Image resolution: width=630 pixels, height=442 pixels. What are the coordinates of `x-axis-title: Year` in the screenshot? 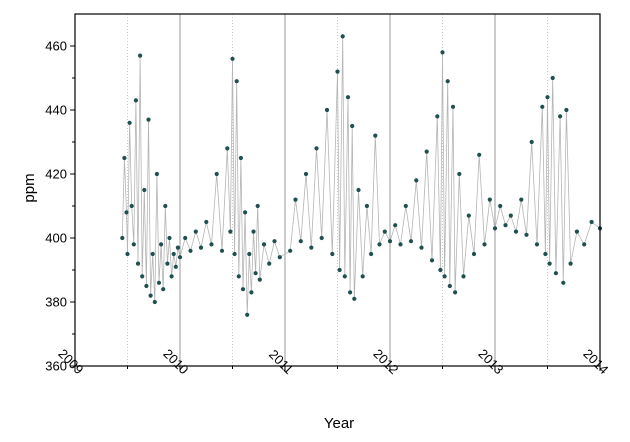 It's located at (339, 423).